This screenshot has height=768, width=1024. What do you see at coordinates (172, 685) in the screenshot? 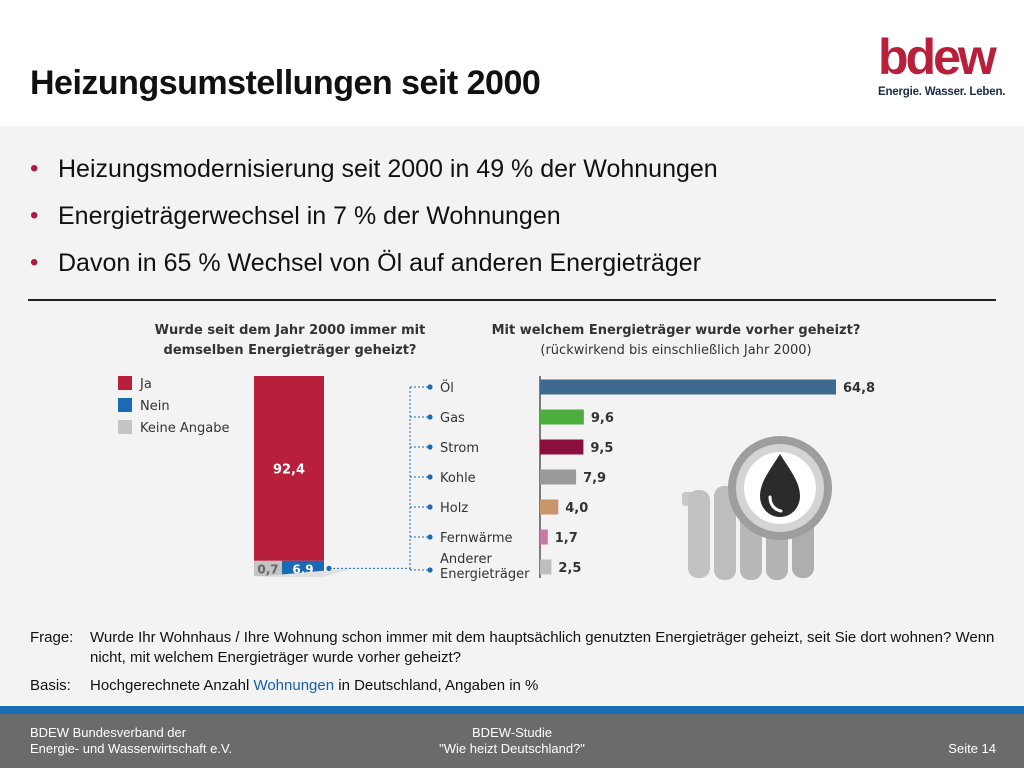
I see `note-basis-pre: Hochgerechnete Anzahl` at bounding box center [172, 685].